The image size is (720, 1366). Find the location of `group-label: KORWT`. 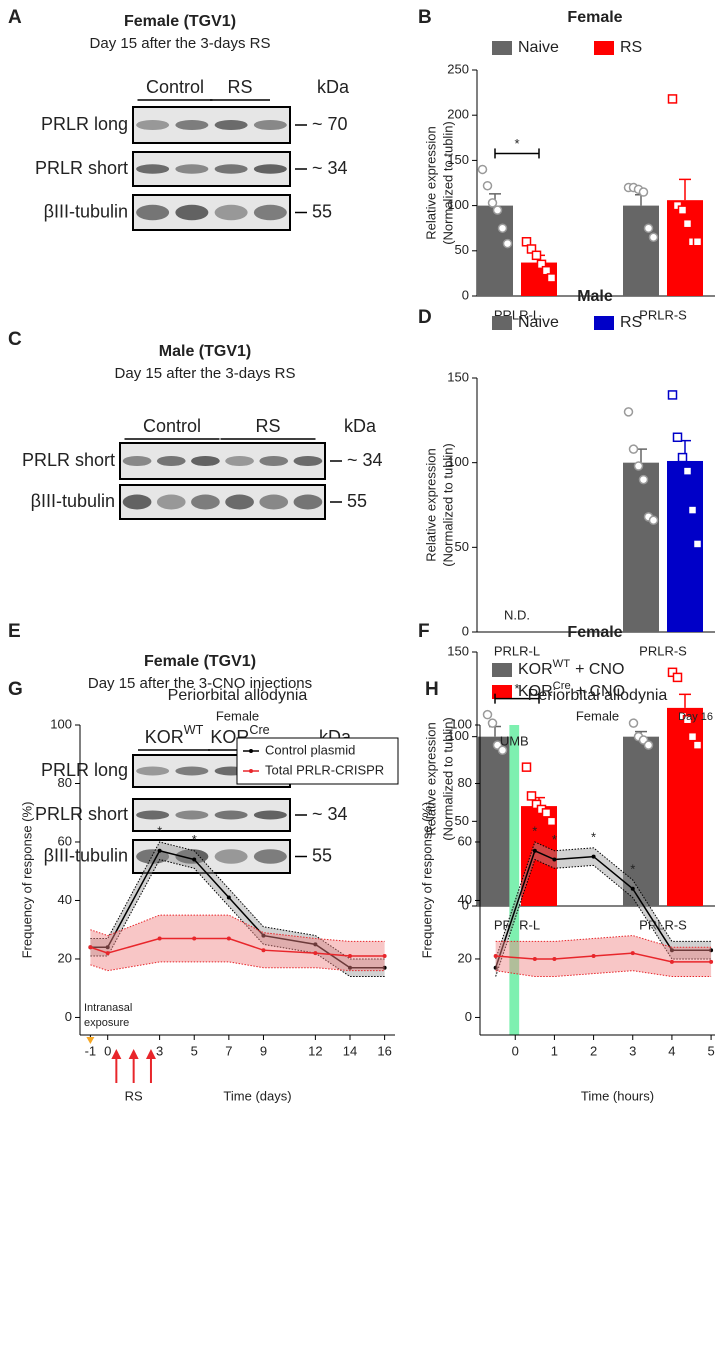

group-label: KORWT is located at coordinates (174, 734).